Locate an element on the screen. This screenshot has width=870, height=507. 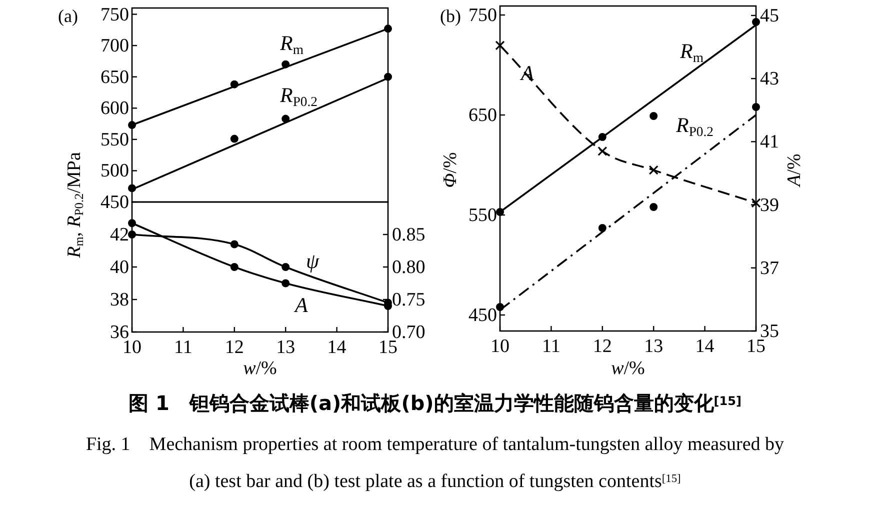
chart-title: (a) is located at coordinates (68, 16).